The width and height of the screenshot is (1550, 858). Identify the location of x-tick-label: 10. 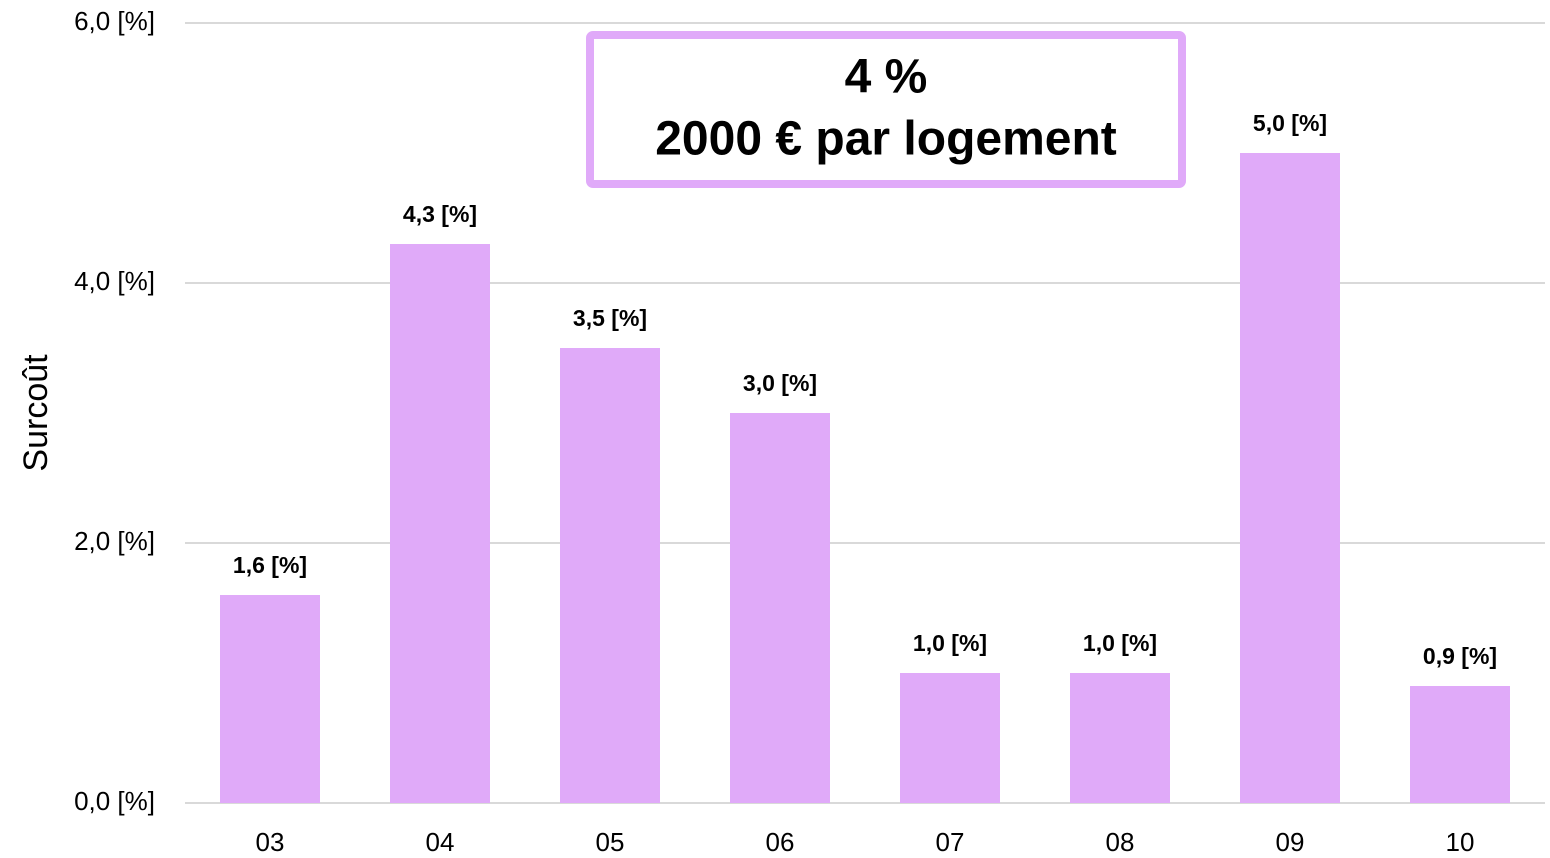
(1460, 842).